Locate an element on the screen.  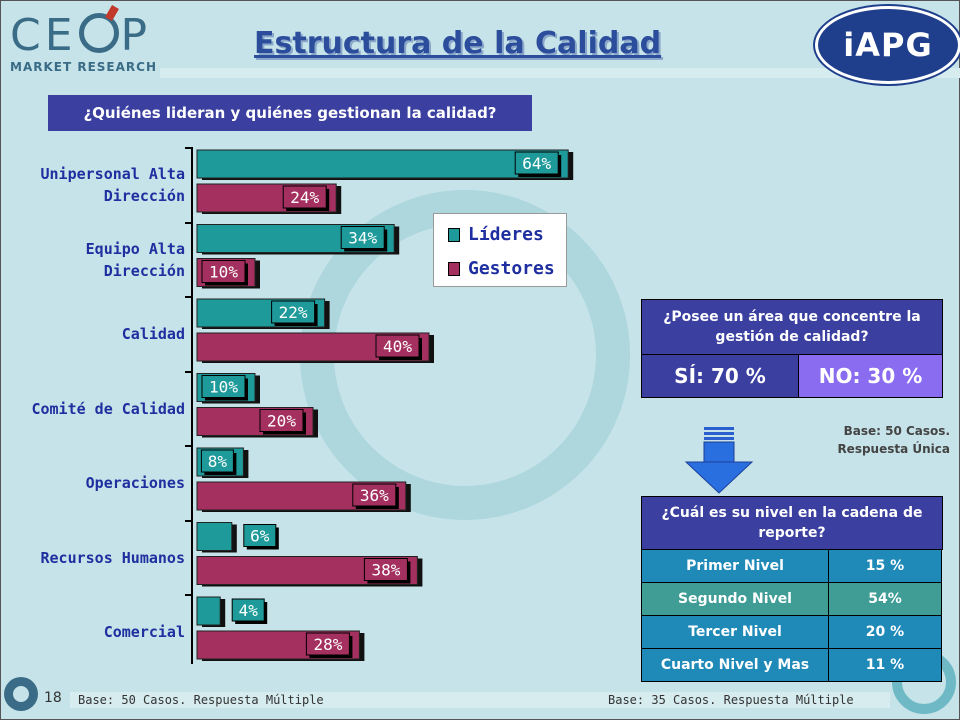
data-label: 36% is located at coordinates (375, 496).